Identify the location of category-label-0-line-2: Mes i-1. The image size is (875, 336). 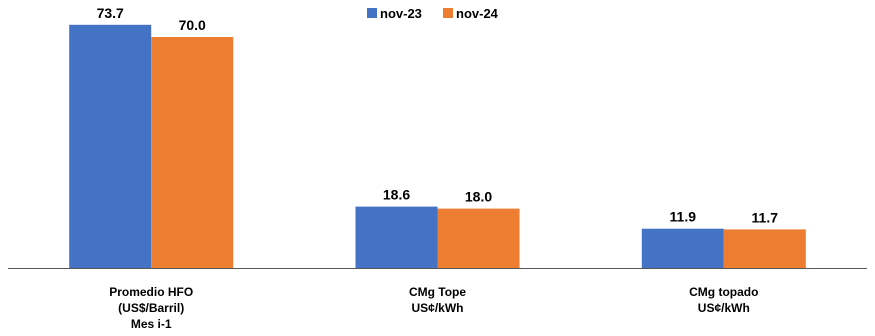
(151, 324).